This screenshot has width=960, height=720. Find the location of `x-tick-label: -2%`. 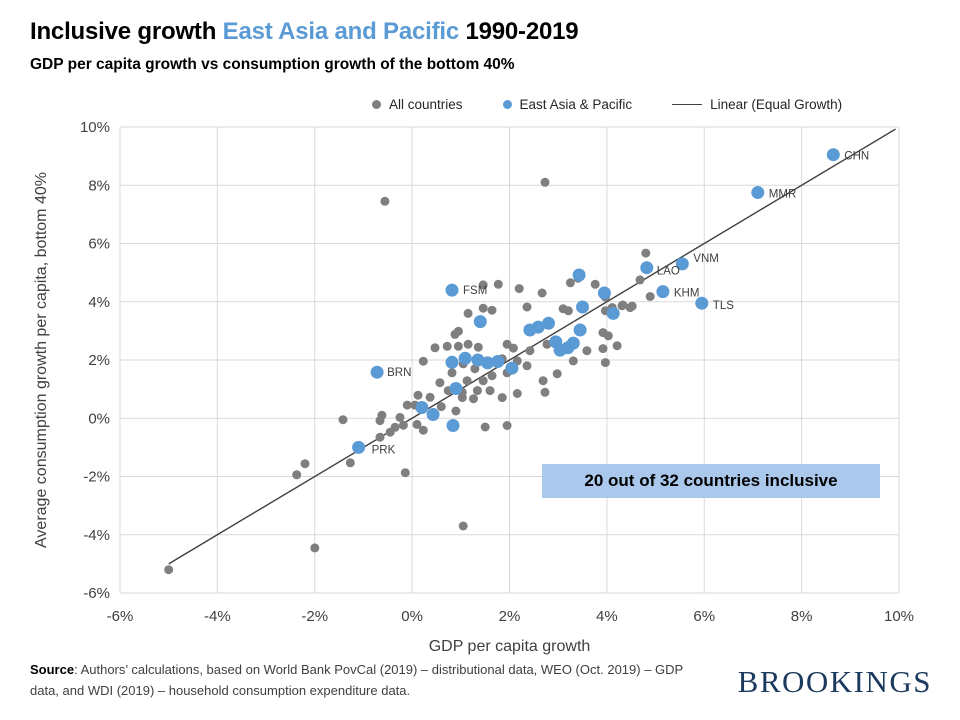

x-tick-label: -2% is located at coordinates (314, 616).